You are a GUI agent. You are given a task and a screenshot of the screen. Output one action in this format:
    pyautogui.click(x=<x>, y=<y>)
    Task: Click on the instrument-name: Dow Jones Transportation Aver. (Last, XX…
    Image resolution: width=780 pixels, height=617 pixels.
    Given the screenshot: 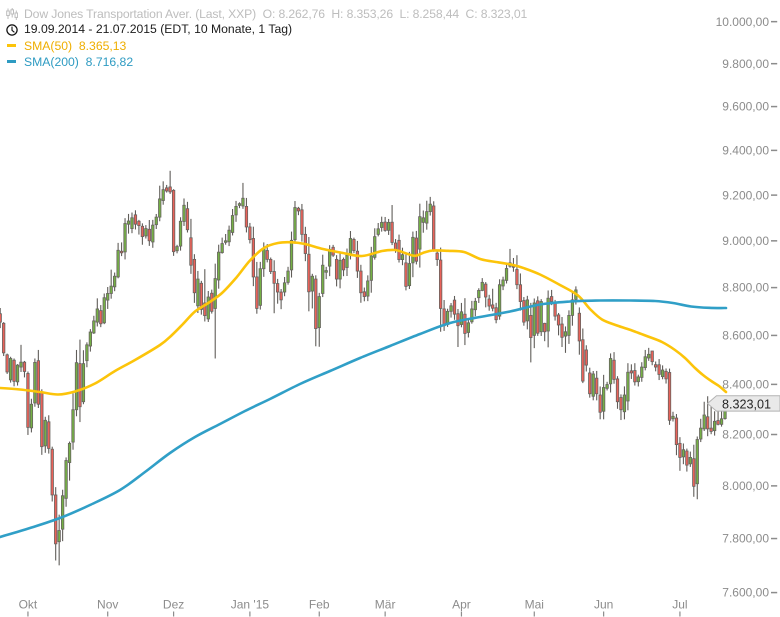 What is the action you would take?
    pyautogui.click(x=140, y=13)
    